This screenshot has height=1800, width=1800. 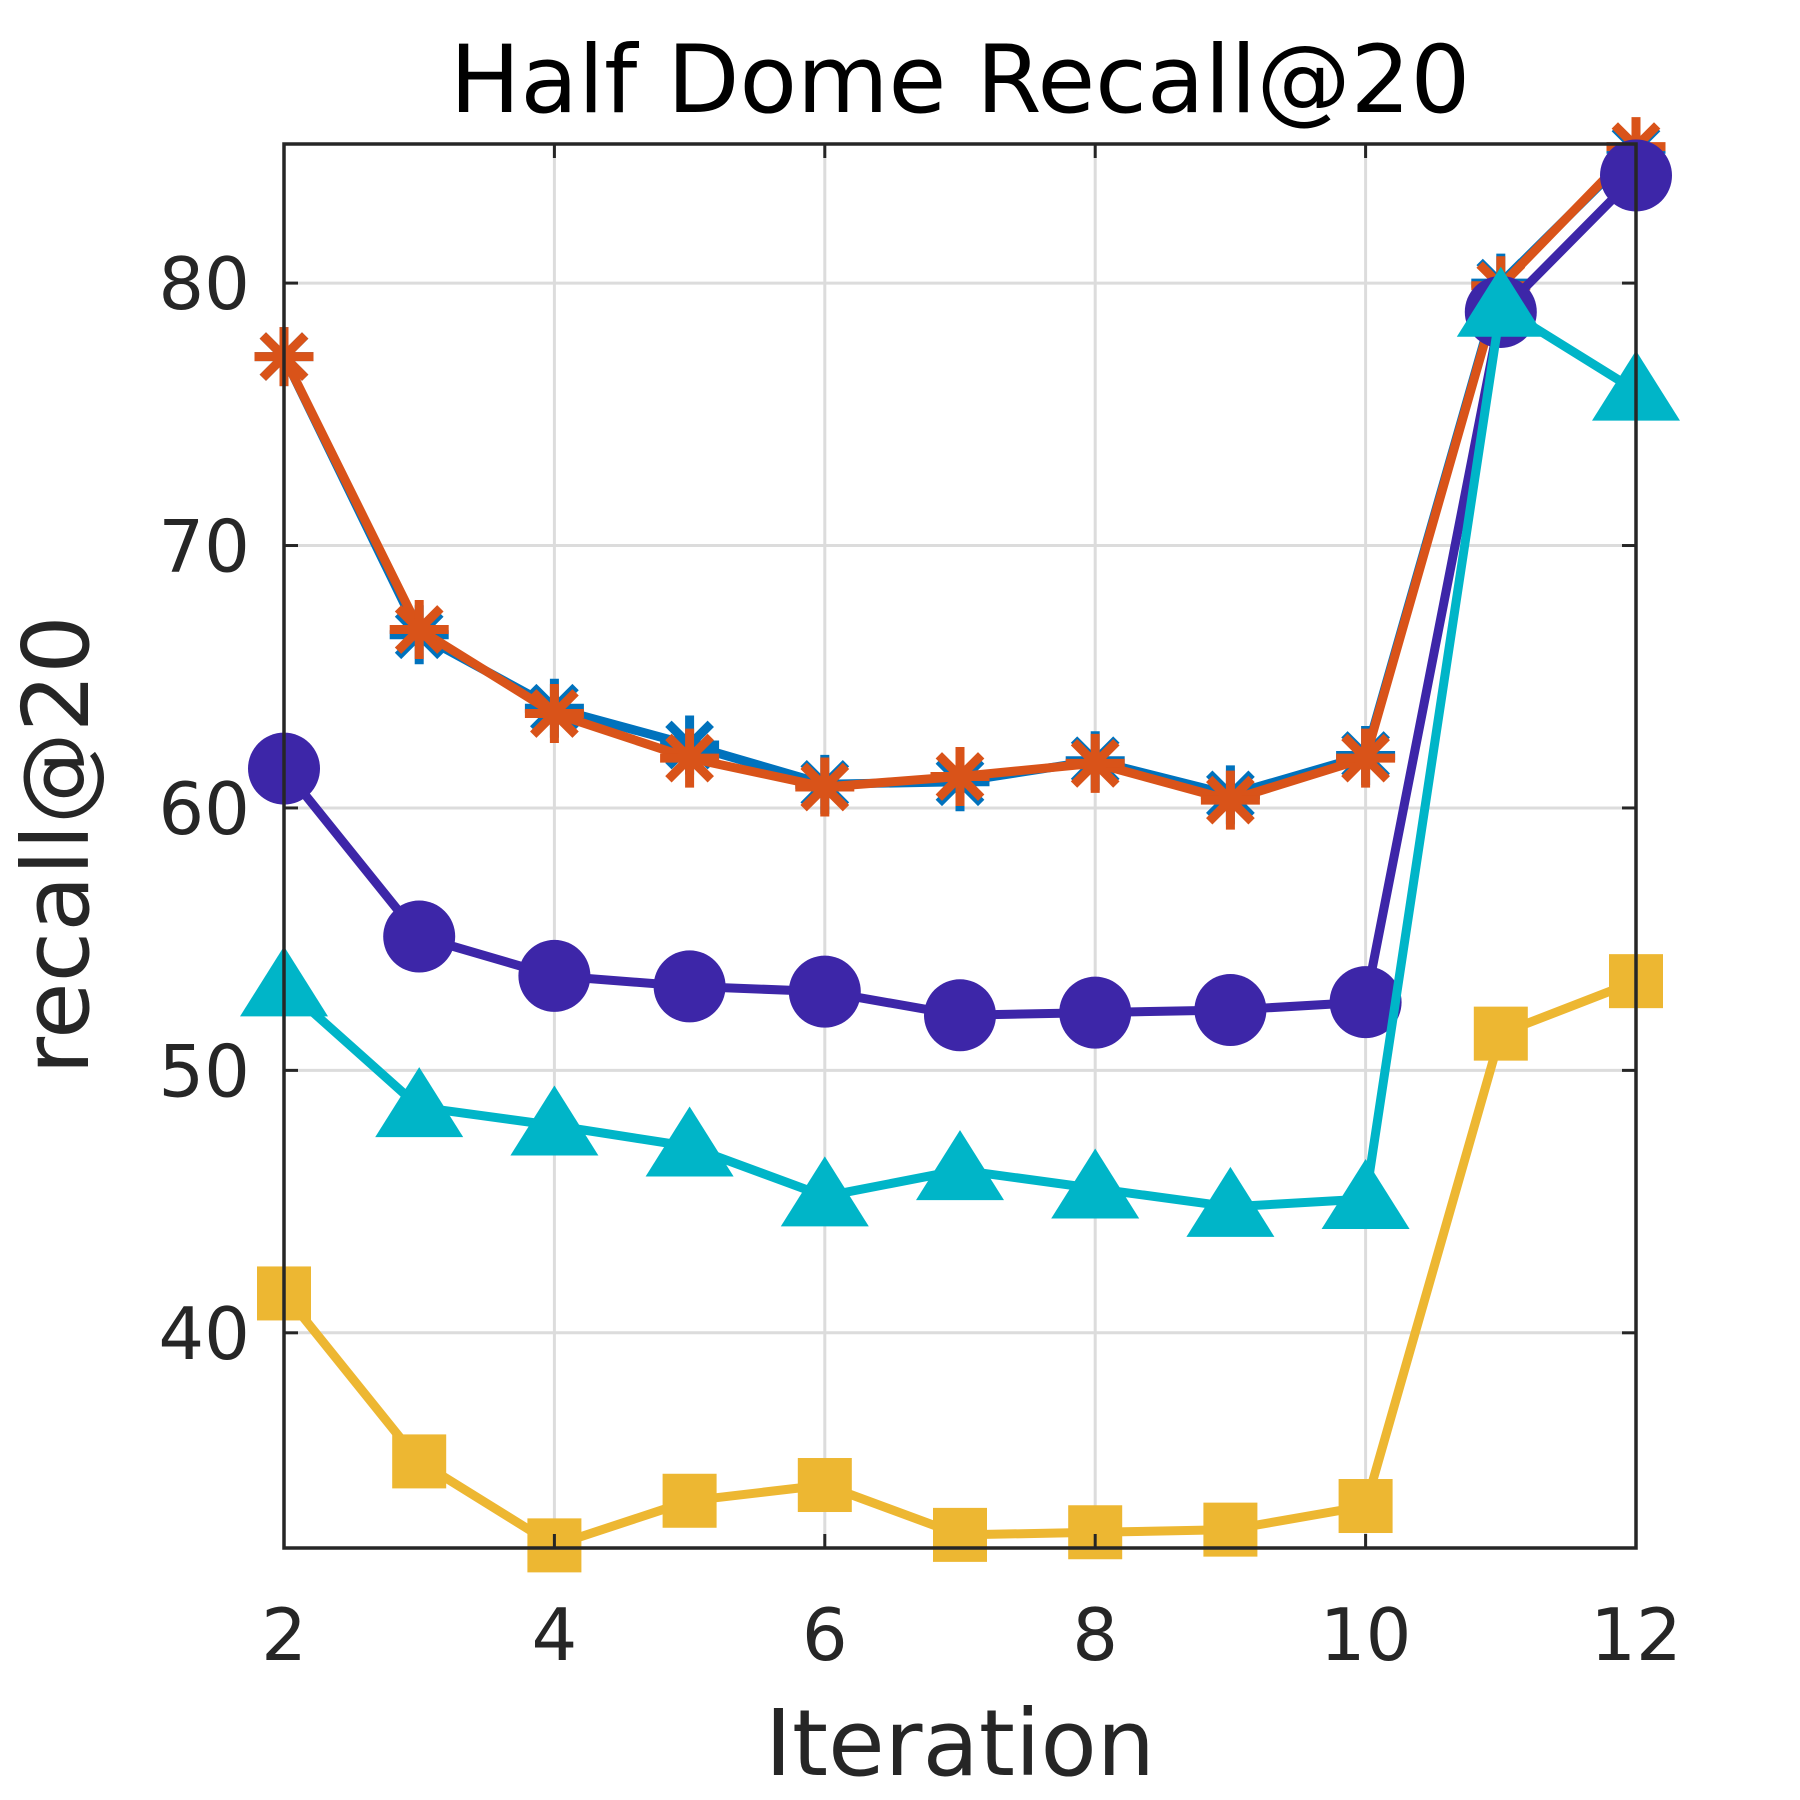 I want to click on y-tick-label: 60, so click(x=204, y=809).